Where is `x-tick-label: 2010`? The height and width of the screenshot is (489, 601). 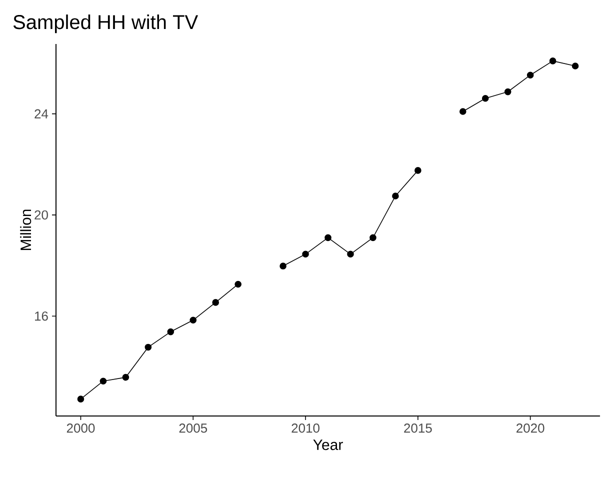 x-tick-label: 2010 is located at coordinates (306, 428).